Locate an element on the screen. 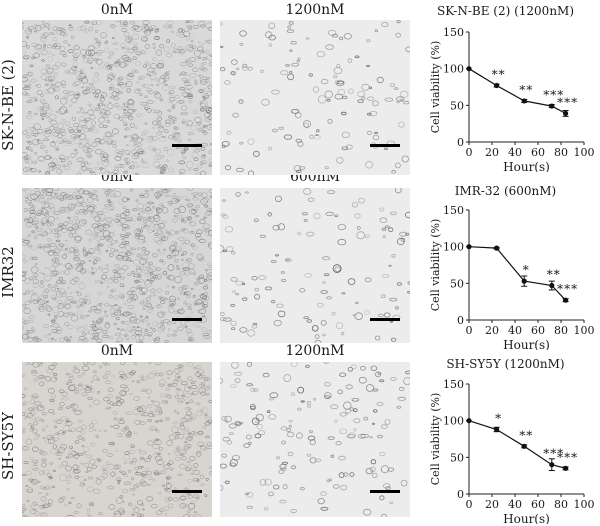  row3-control-label: 0nM is located at coordinates (117, 351).